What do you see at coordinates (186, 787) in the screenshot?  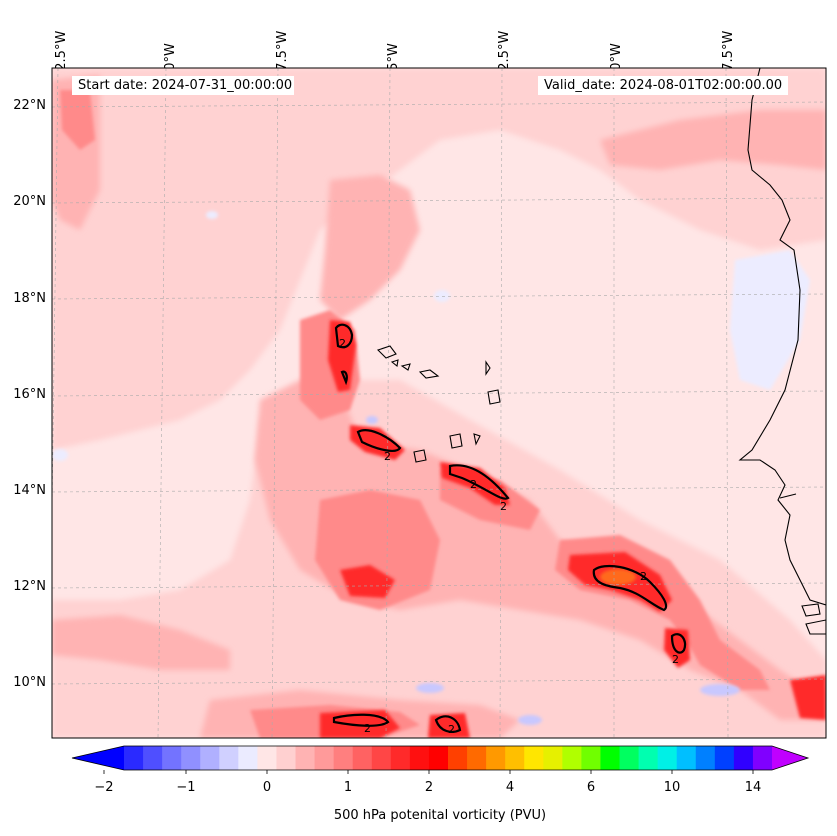 I see `cbar-tick-neg1: −1` at bounding box center [186, 787].